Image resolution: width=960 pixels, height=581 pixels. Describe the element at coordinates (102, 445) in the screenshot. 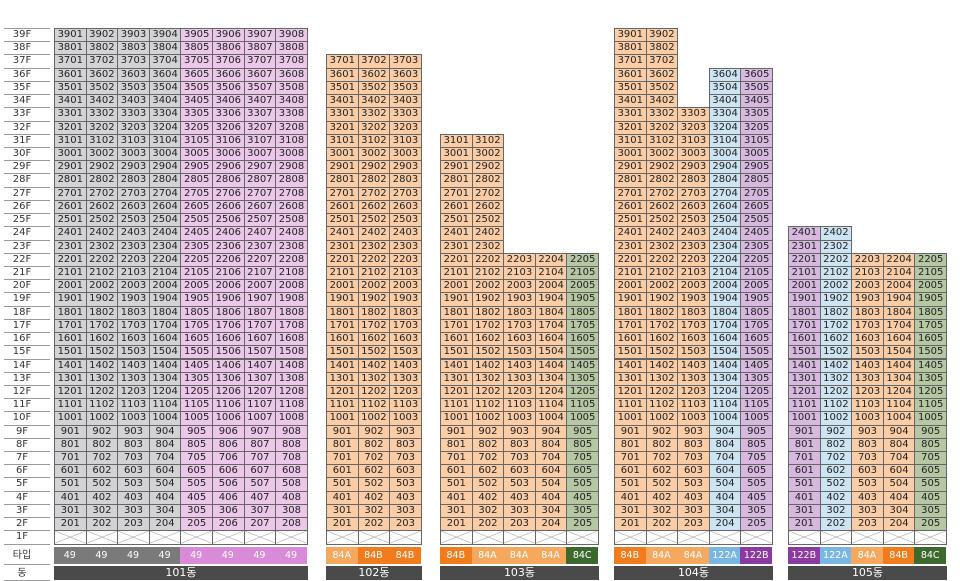

I see `unit-cell: 802` at that location.